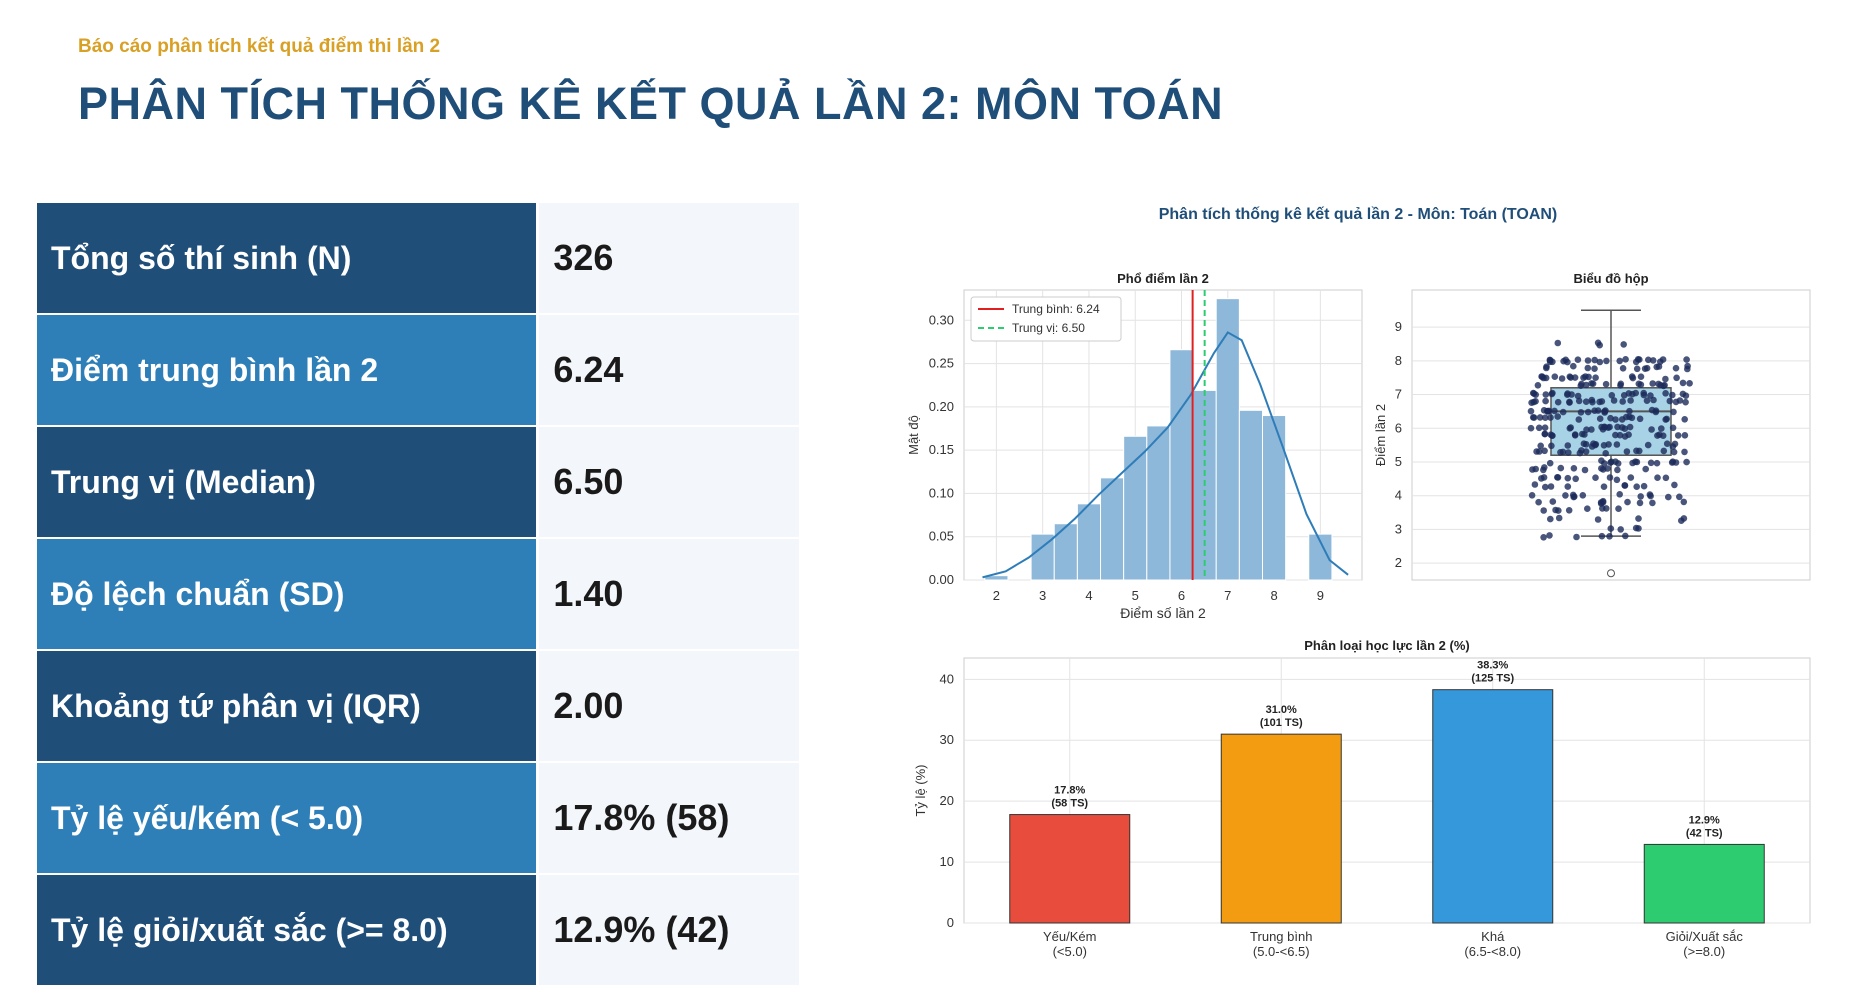 This screenshot has height=1006, width=1858. What do you see at coordinates (1281, 951) in the screenshot?
I see `x-tick-label: (5.0-<6.5)` at bounding box center [1281, 951].